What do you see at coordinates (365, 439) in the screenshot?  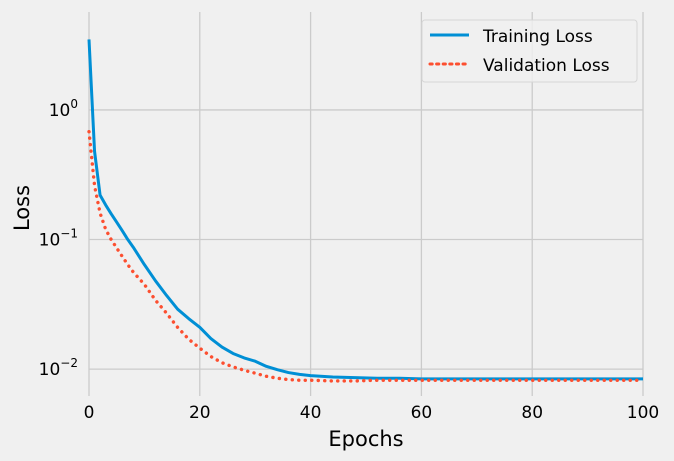 I see `x-axis-label: Epochs` at bounding box center [365, 439].